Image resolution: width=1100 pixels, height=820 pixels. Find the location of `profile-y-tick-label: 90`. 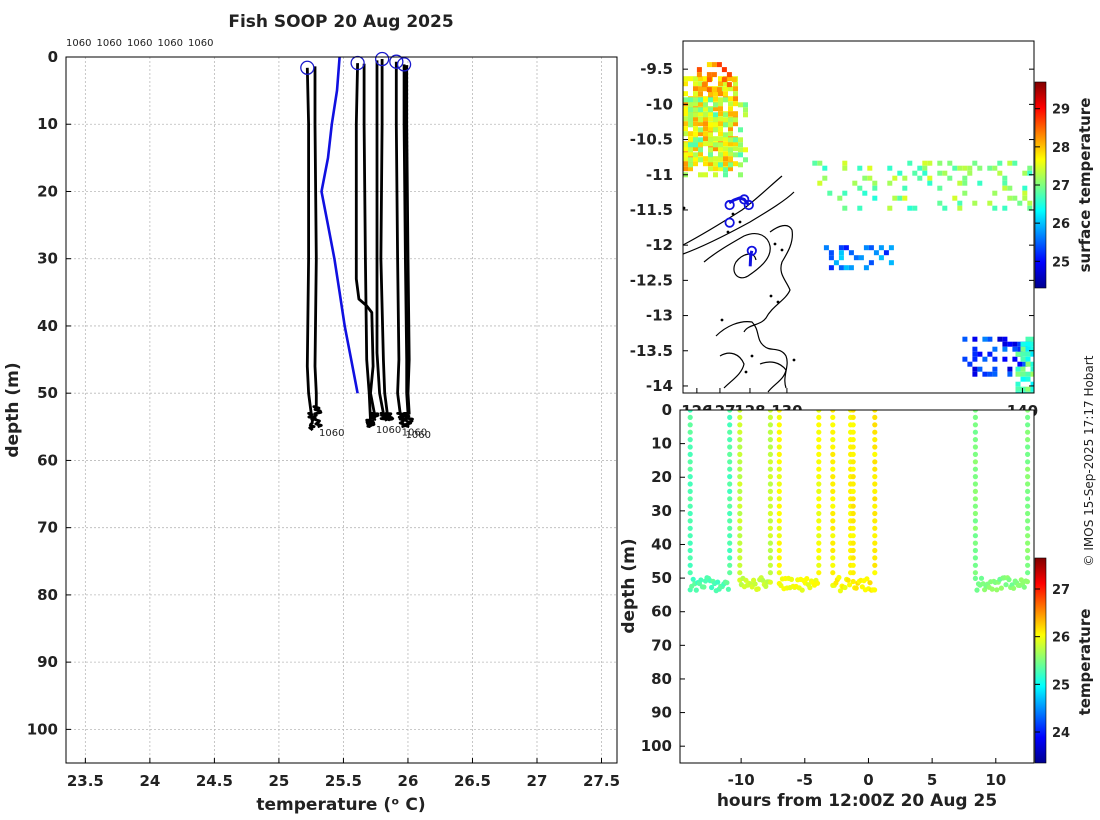

profile-y-tick-label: 90 is located at coordinates (47, 662).